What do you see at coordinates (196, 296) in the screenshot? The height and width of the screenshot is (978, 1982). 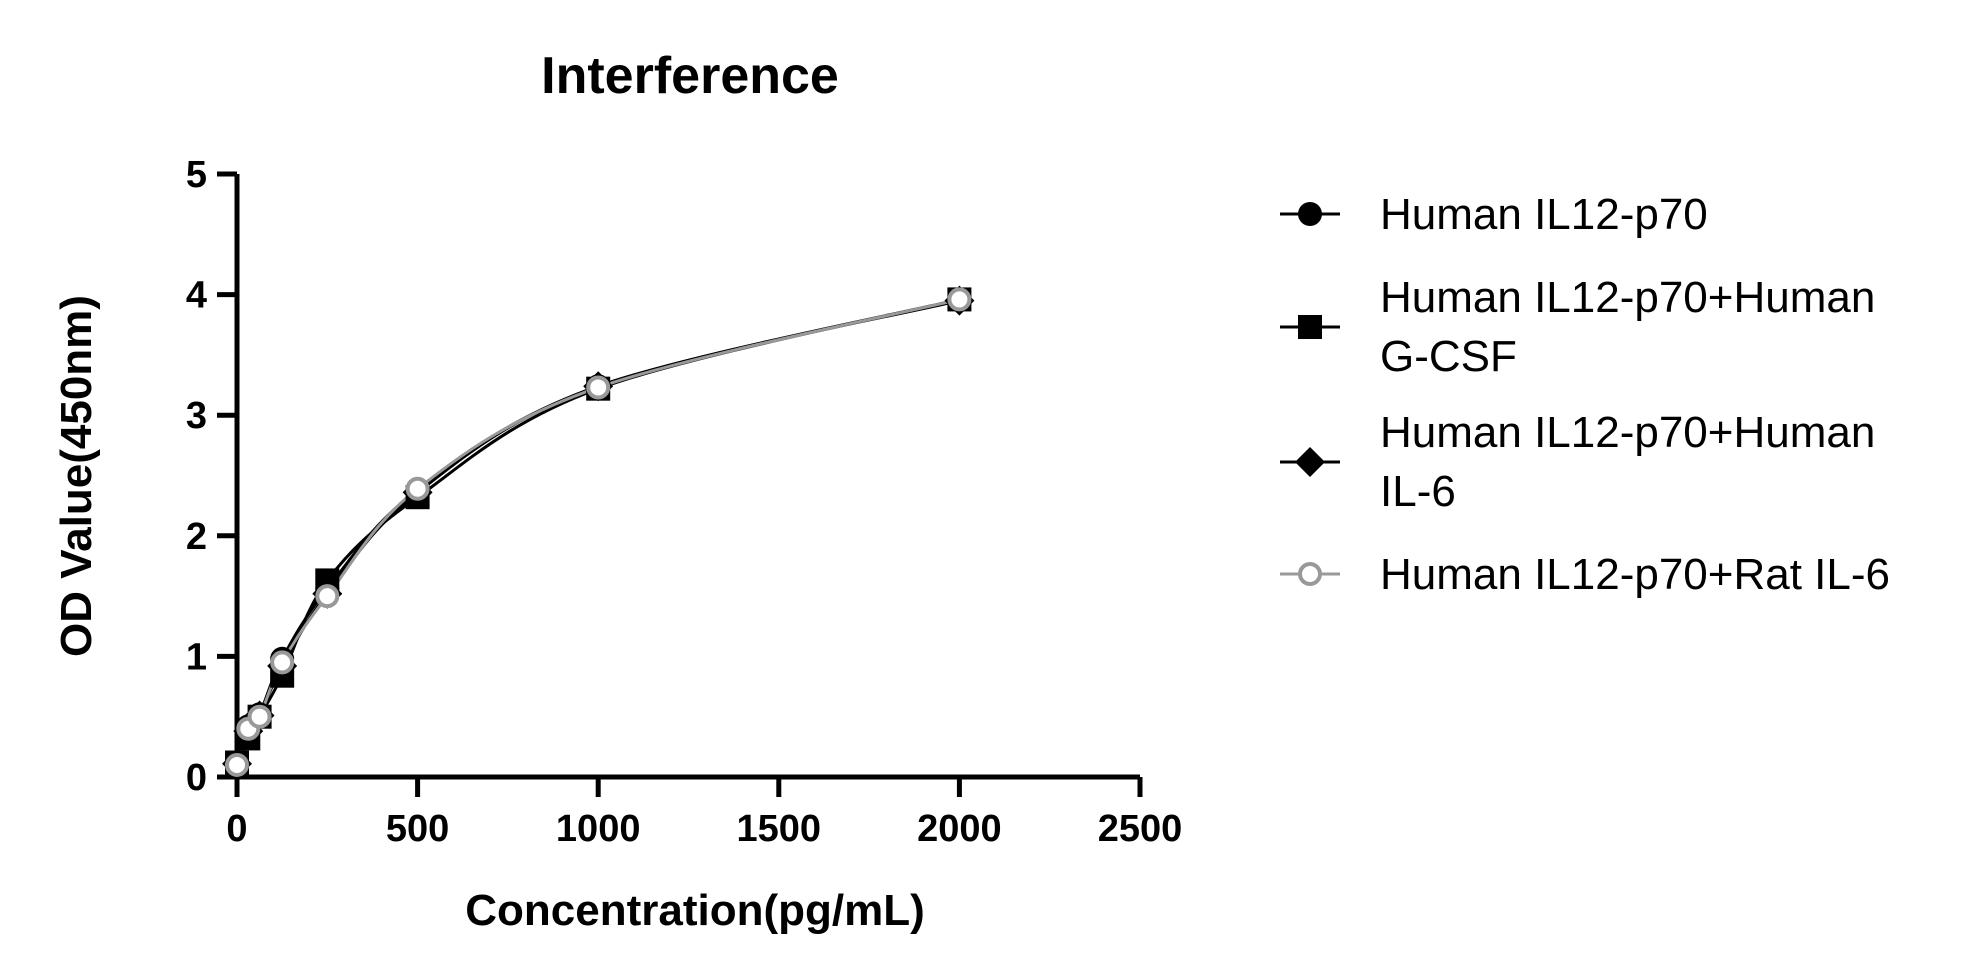 I see `y-tick-label: 4` at bounding box center [196, 296].